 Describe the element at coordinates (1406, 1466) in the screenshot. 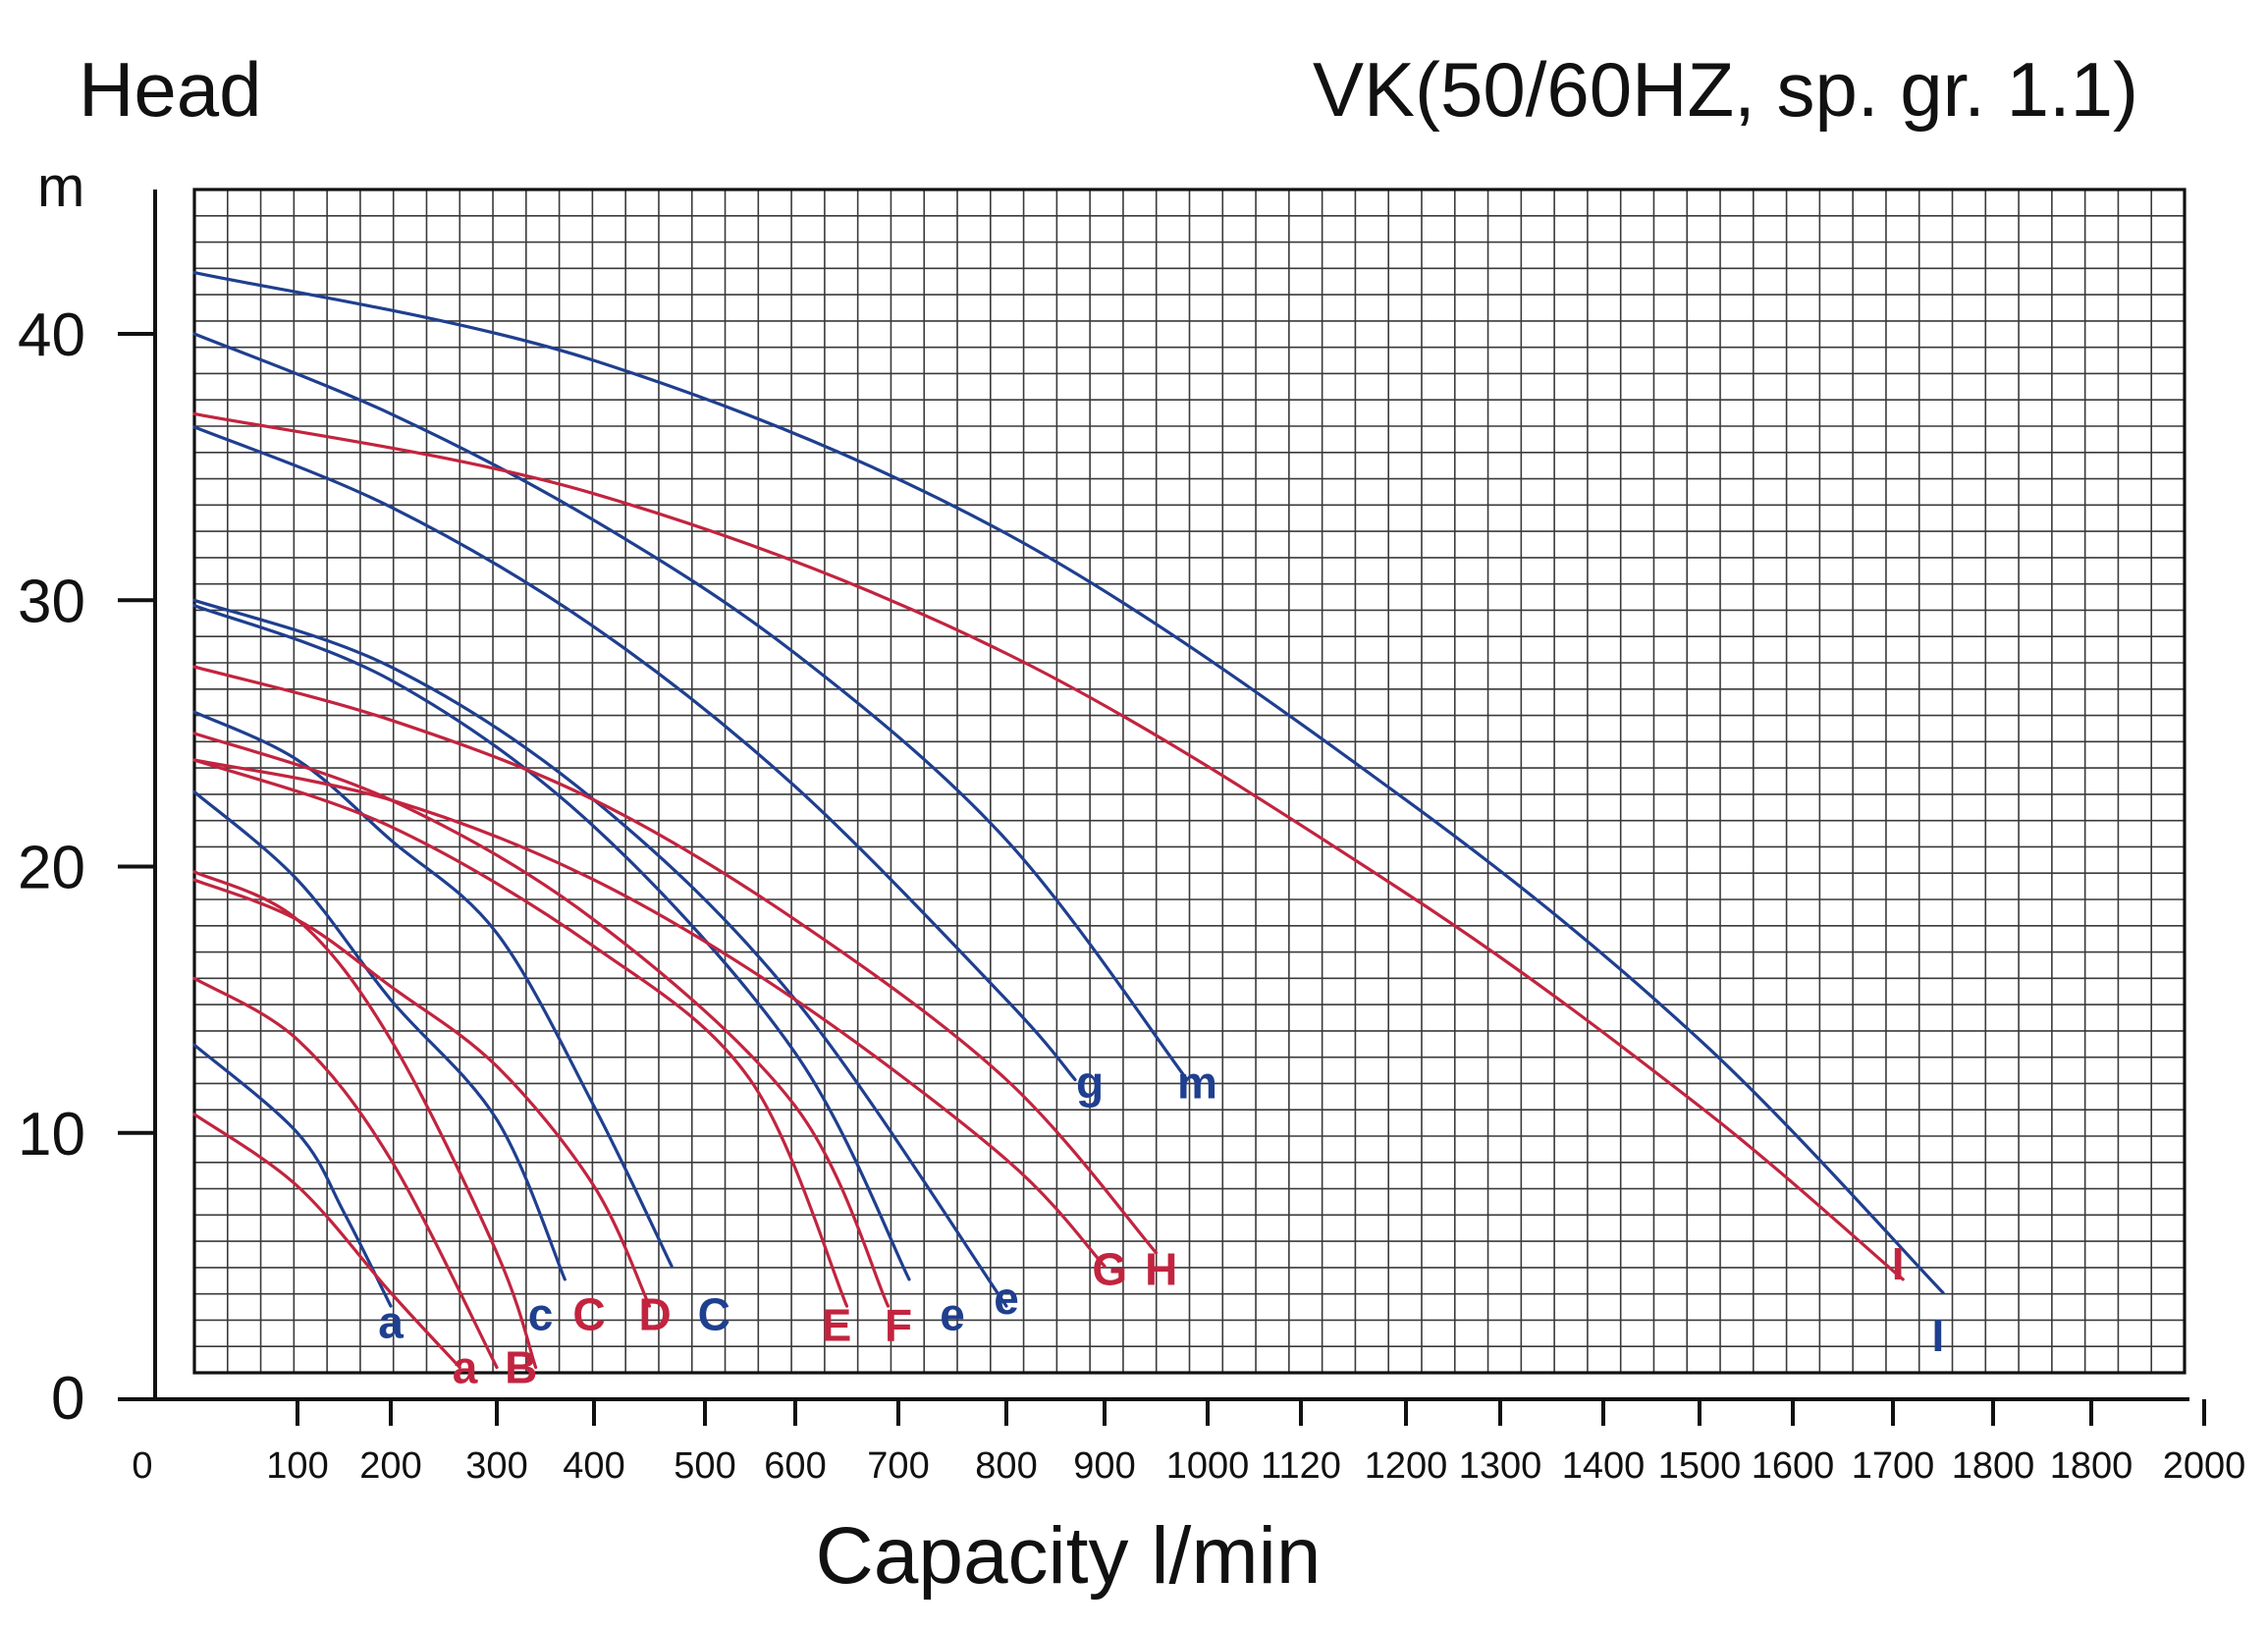

I see `x-tick-label: 1200` at that location.